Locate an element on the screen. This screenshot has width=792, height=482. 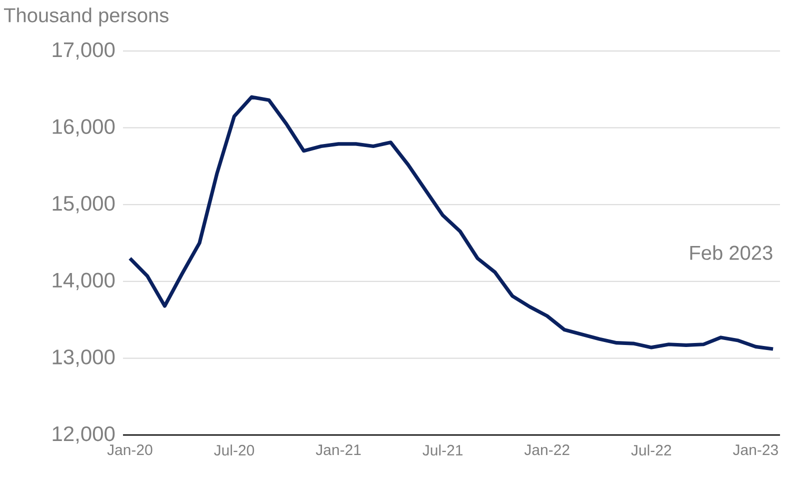
x-tick-label: Jan-22 is located at coordinates (547, 450).